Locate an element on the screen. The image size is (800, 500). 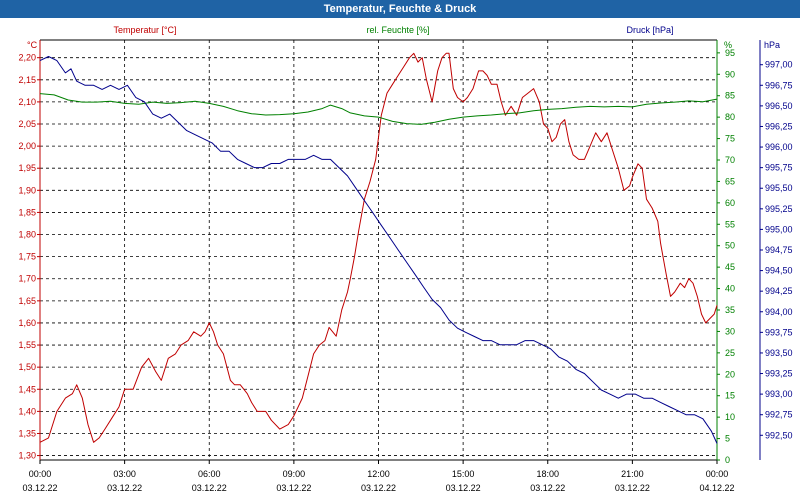
pressure-tick-label: 993,00 is located at coordinates (779, 394).